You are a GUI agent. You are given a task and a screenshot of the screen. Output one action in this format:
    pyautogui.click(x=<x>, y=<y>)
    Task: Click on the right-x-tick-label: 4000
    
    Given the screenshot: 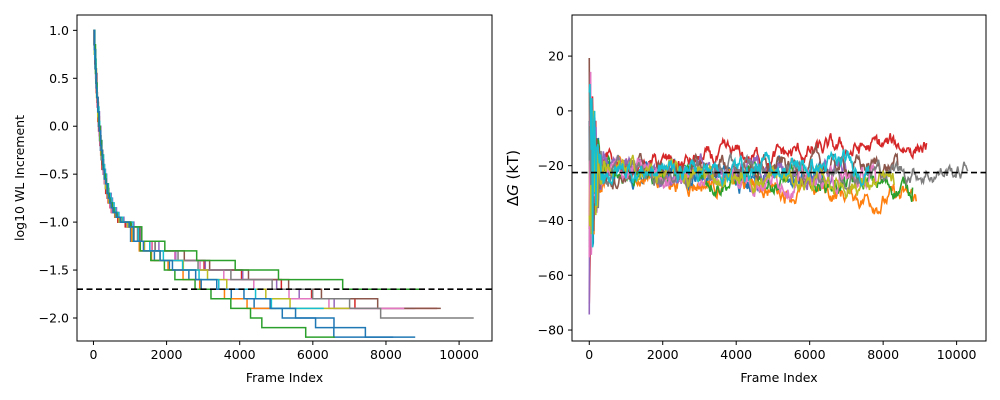 What is the action you would take?
    pyautogui.click(x=736, y=354)
    